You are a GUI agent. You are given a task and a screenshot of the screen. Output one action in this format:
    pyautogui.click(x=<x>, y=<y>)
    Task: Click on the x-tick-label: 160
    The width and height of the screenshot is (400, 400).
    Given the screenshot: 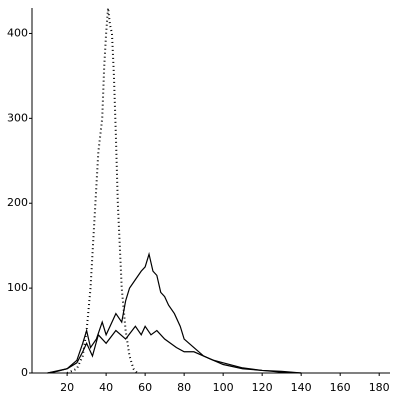 What is the action you would take?
    pyautogui.click(x=340, y=387)
    